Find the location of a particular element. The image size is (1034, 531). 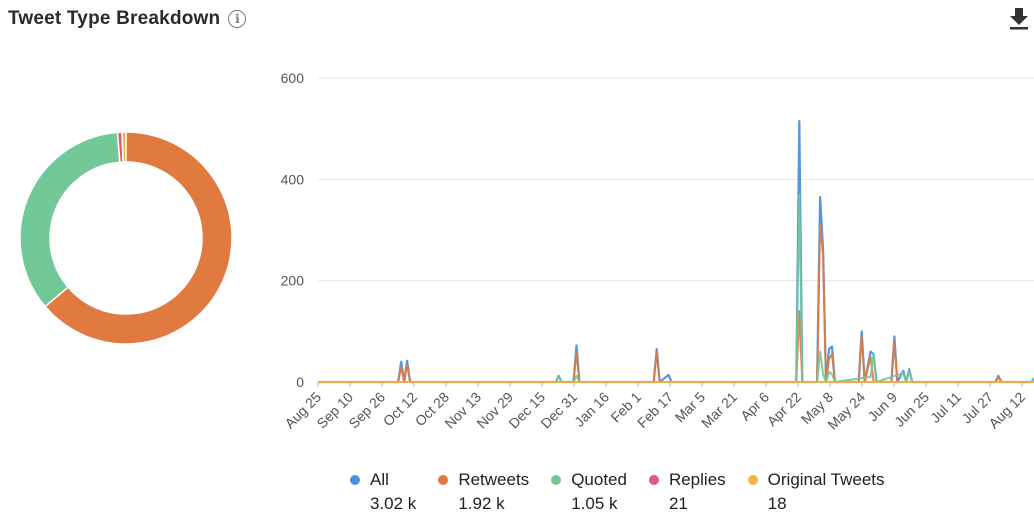

y-tick-label: 600 is located at coordinates (293, 78).